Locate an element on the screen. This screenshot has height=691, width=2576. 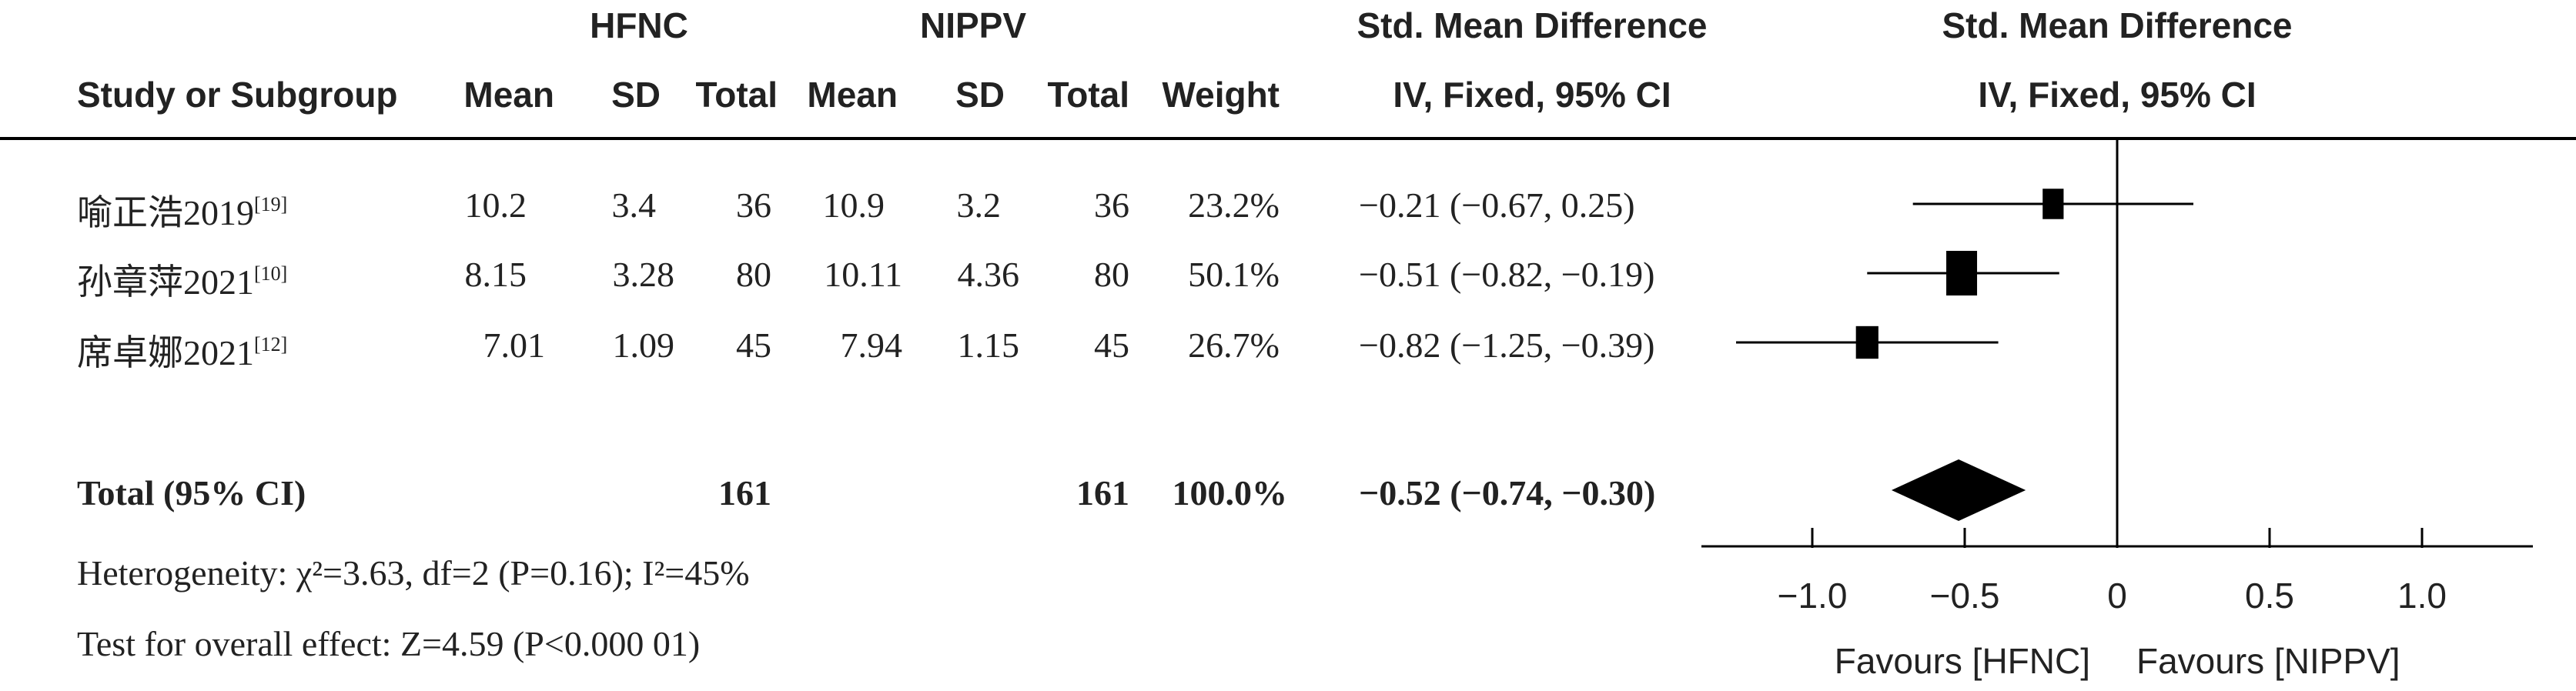
total-label: Total (95% CI) is located at coordinates (191, 492).